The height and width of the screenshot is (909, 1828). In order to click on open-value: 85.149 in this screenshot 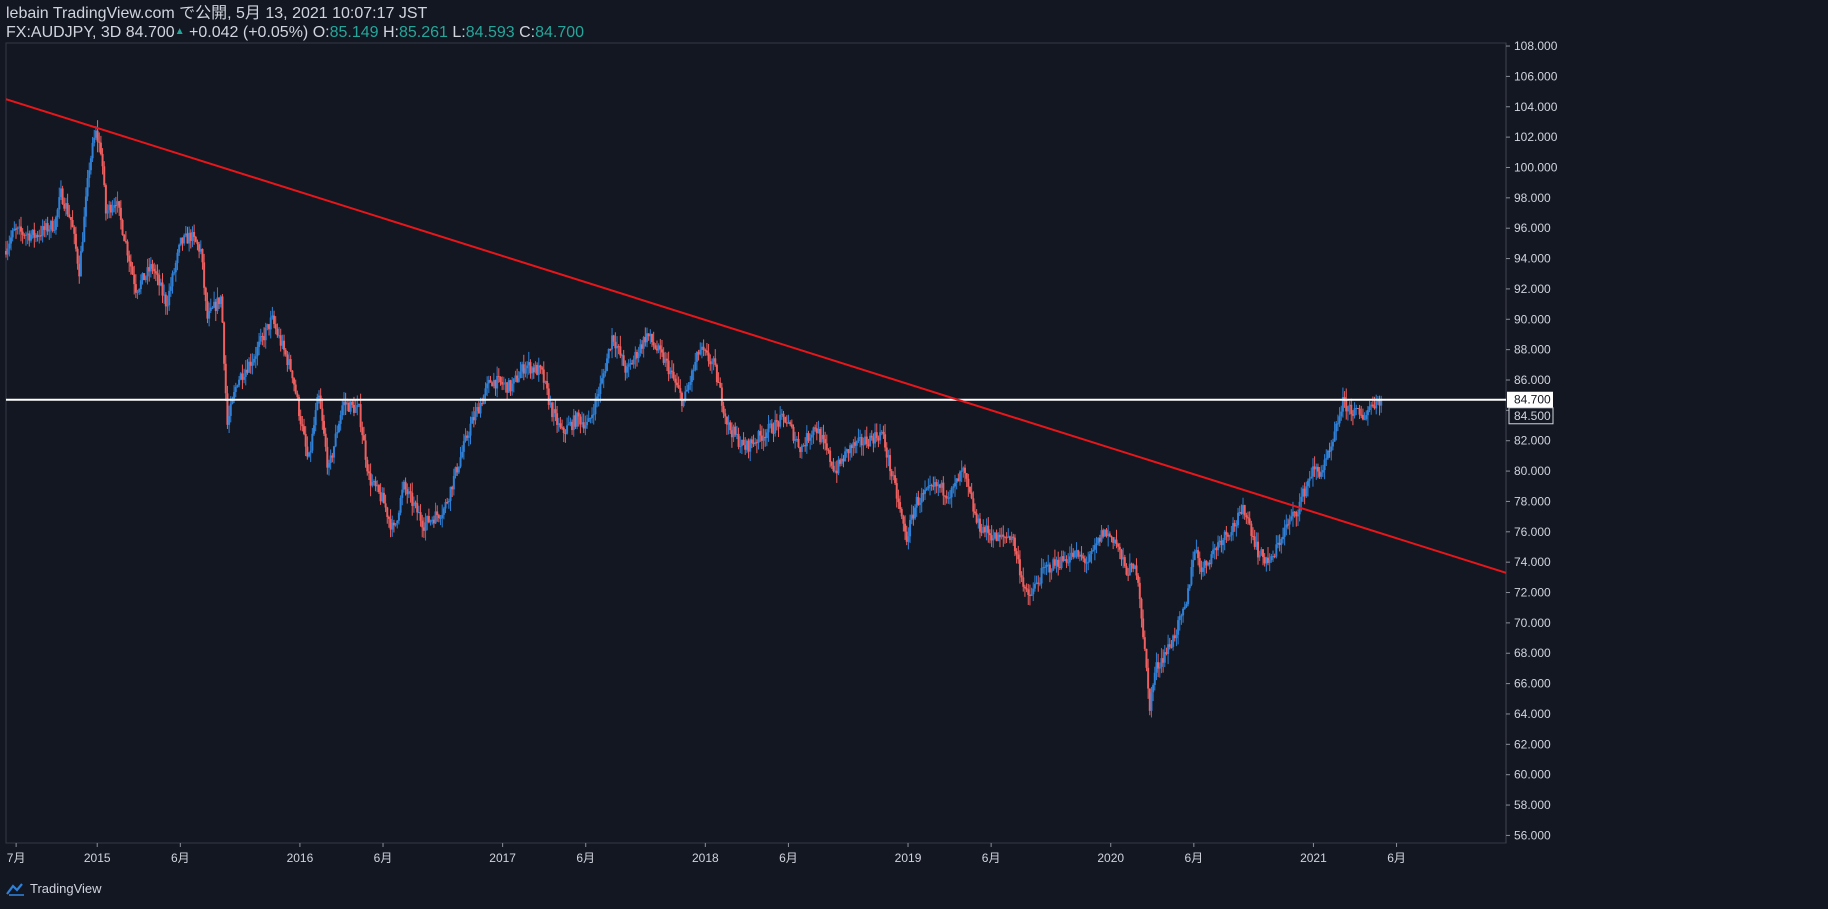, I will do `click(354, 32)`.